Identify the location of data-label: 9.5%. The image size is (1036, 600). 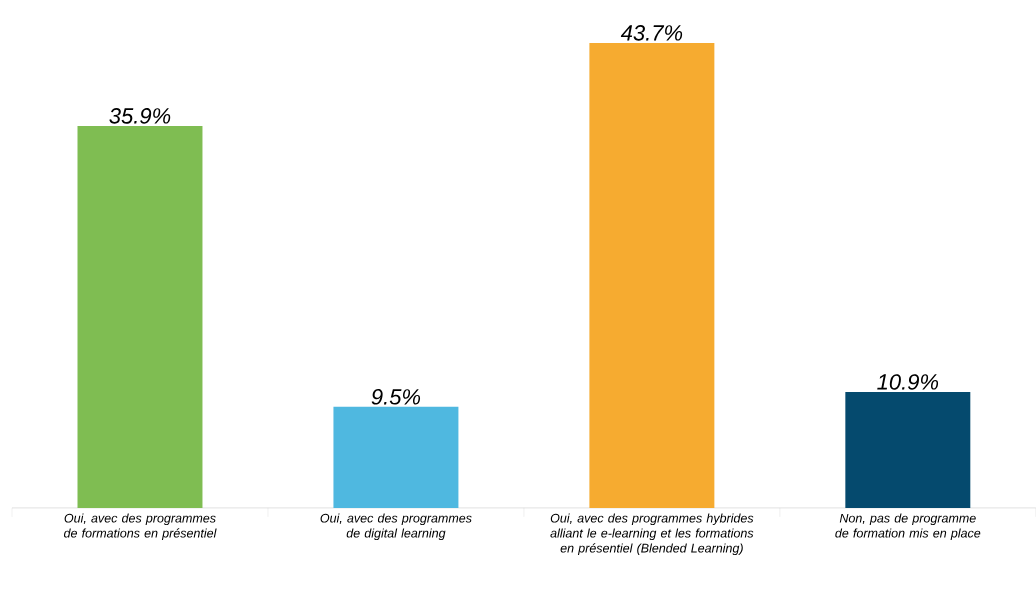
(396, 397).